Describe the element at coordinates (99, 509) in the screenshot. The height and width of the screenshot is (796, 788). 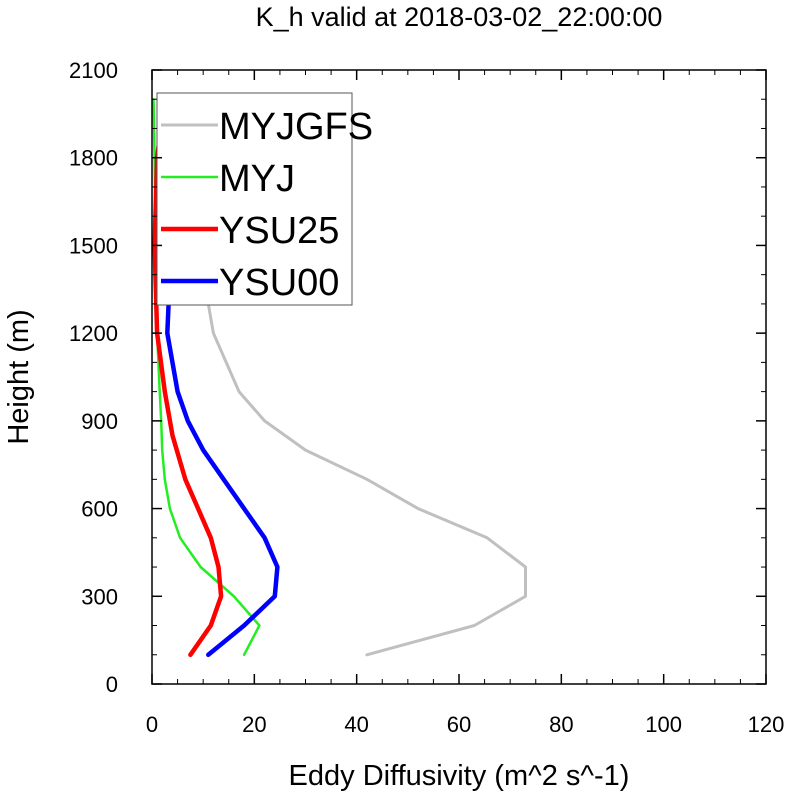
I see `y-tick-label: 600` at that location.